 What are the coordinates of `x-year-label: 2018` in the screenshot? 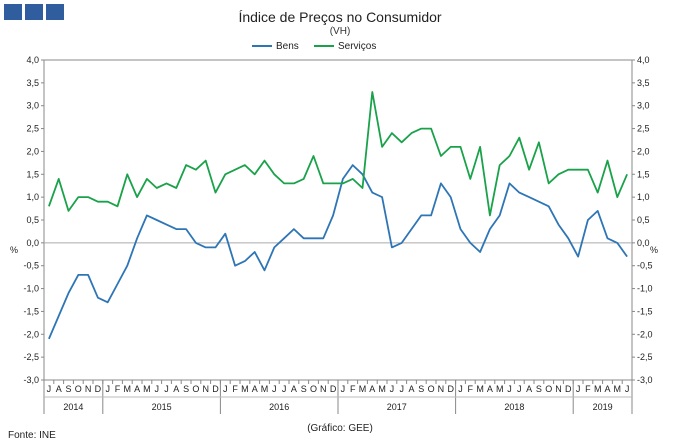 It's located at (514, 407).